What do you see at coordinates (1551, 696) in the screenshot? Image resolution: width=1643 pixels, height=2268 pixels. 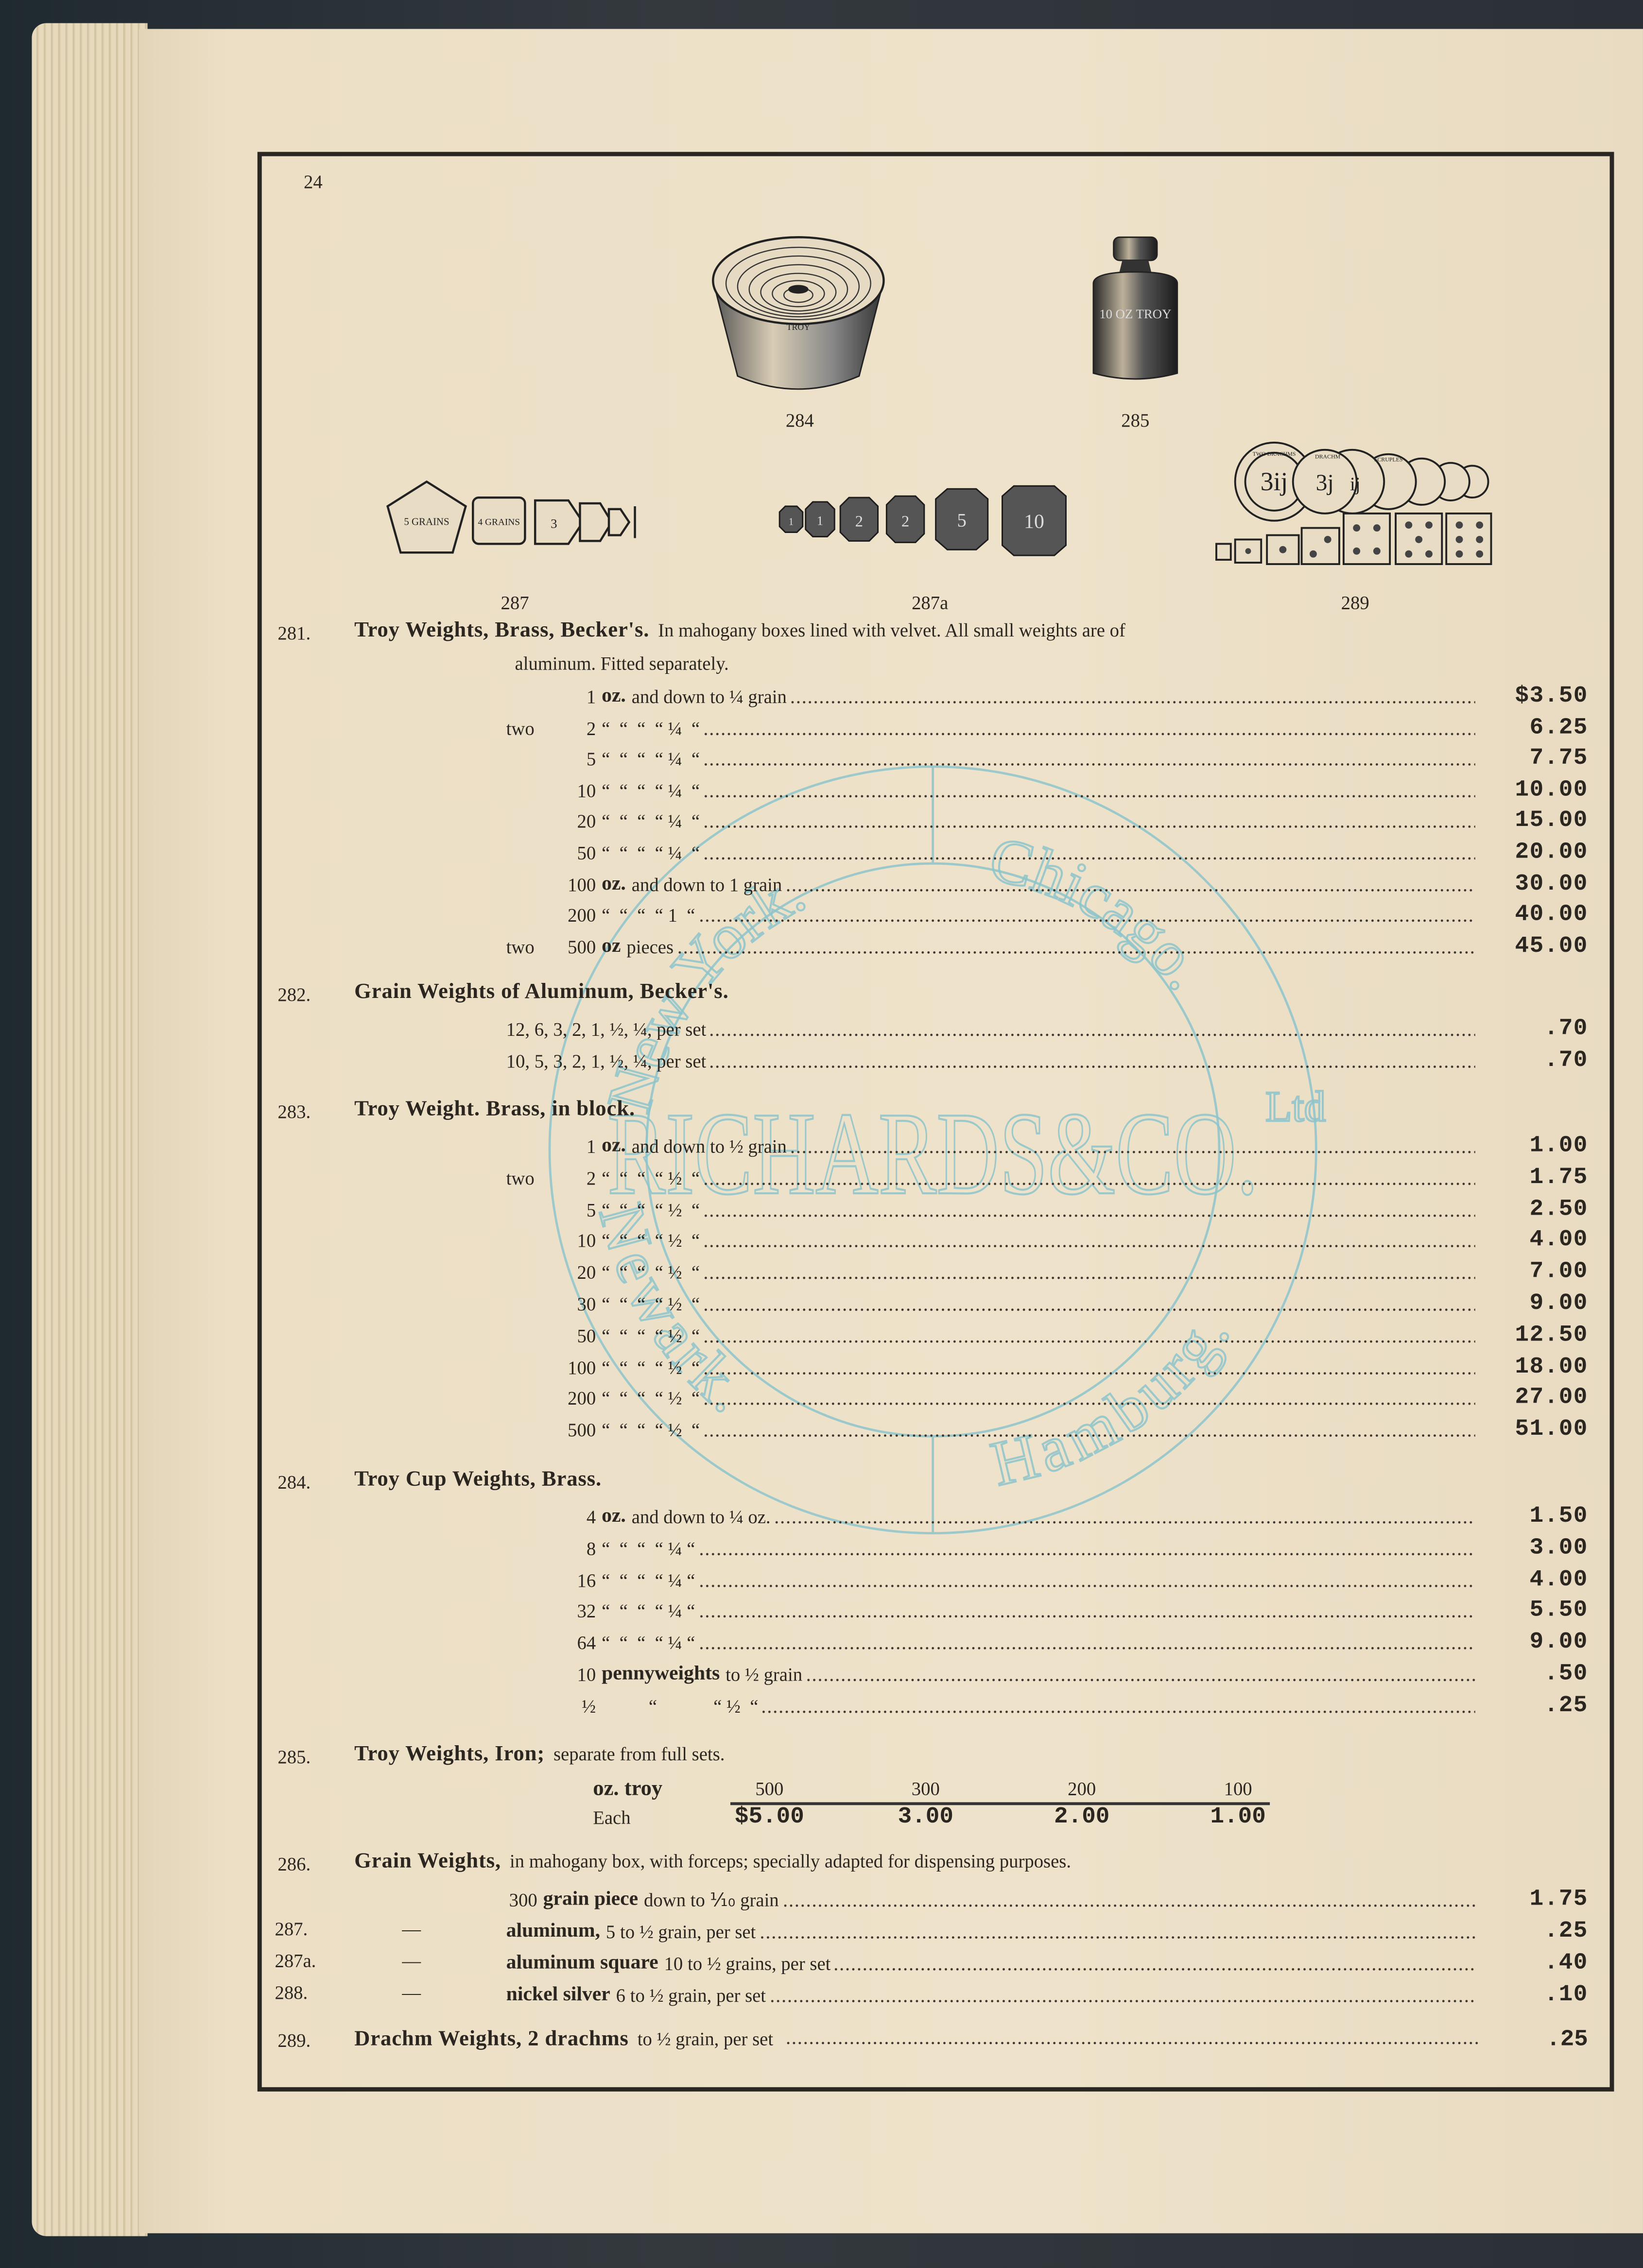 I see `row-price: $3.50` at bounding box center [1551, 696].